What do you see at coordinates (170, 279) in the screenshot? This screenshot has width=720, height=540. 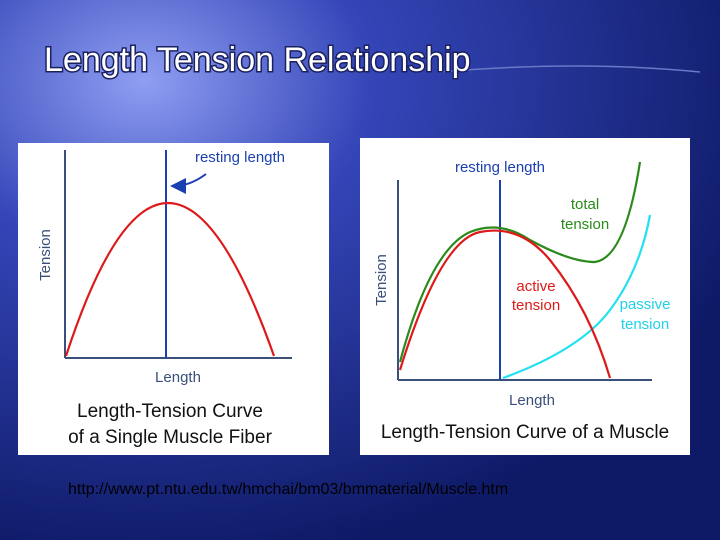 I see `tension-curve` at bounding box center [170, 279].